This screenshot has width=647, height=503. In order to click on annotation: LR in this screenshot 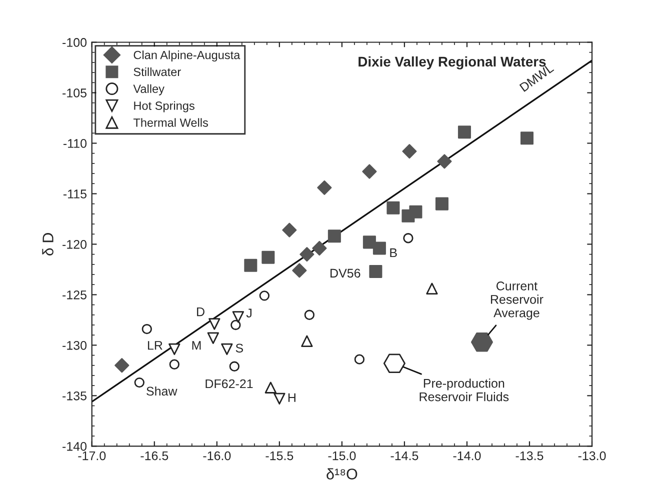, I will do `click(155, 345)`.